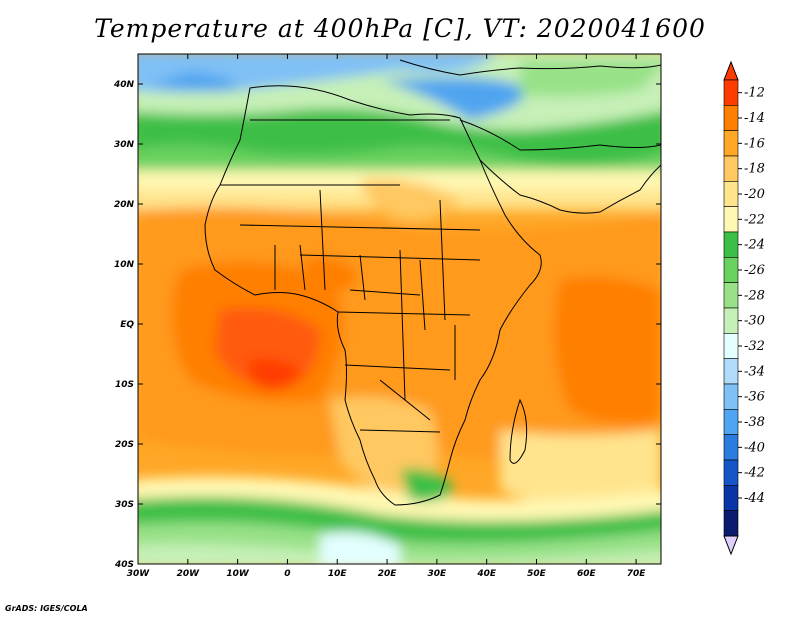 This screenshot has height=618, width=800. What do you see at coordinates (287, 574) in the screenshot?
I see `lon-label: 0` at bounding box center [287, 574].